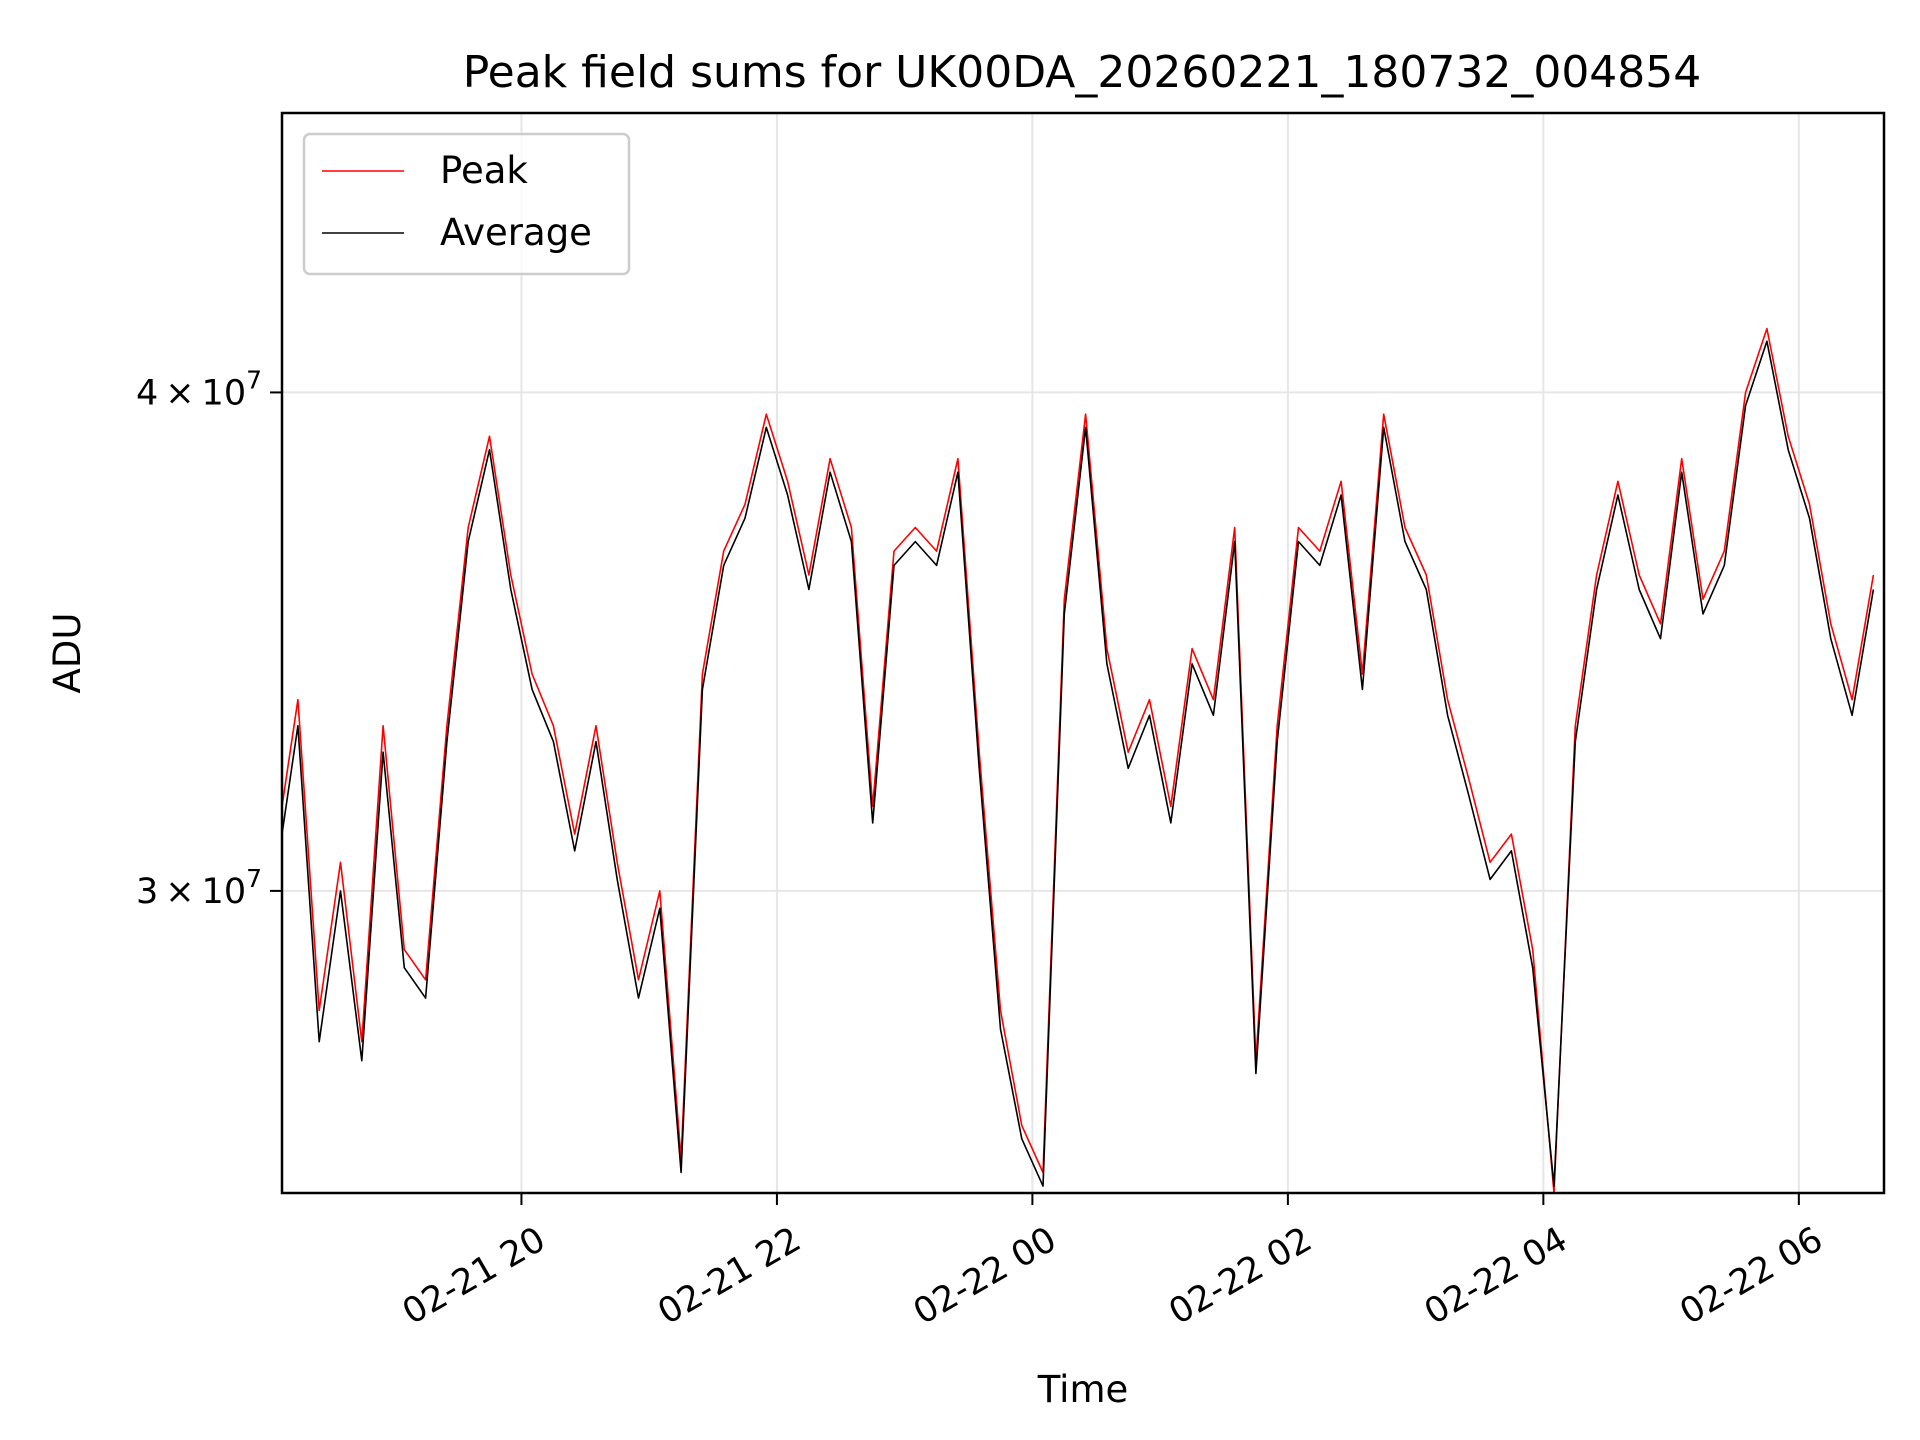 The height and width of the screenshot is (1440, 1920). Describe the element at coordinates (147, 393) in the screenshot. I see `y-tick-mantissa: 4` at that location.